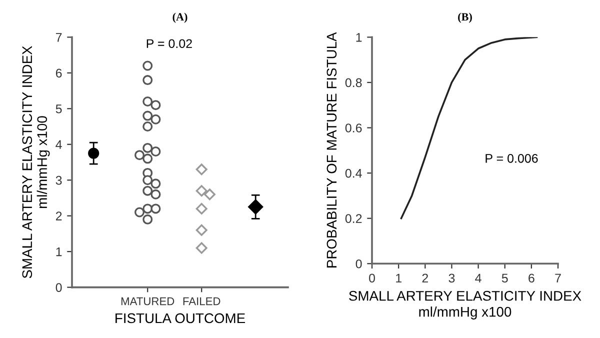  What do you see at coordinates (59, 73) in the screenshot?
I see `y-tick-label: 6` at bounding box center [59, 73].